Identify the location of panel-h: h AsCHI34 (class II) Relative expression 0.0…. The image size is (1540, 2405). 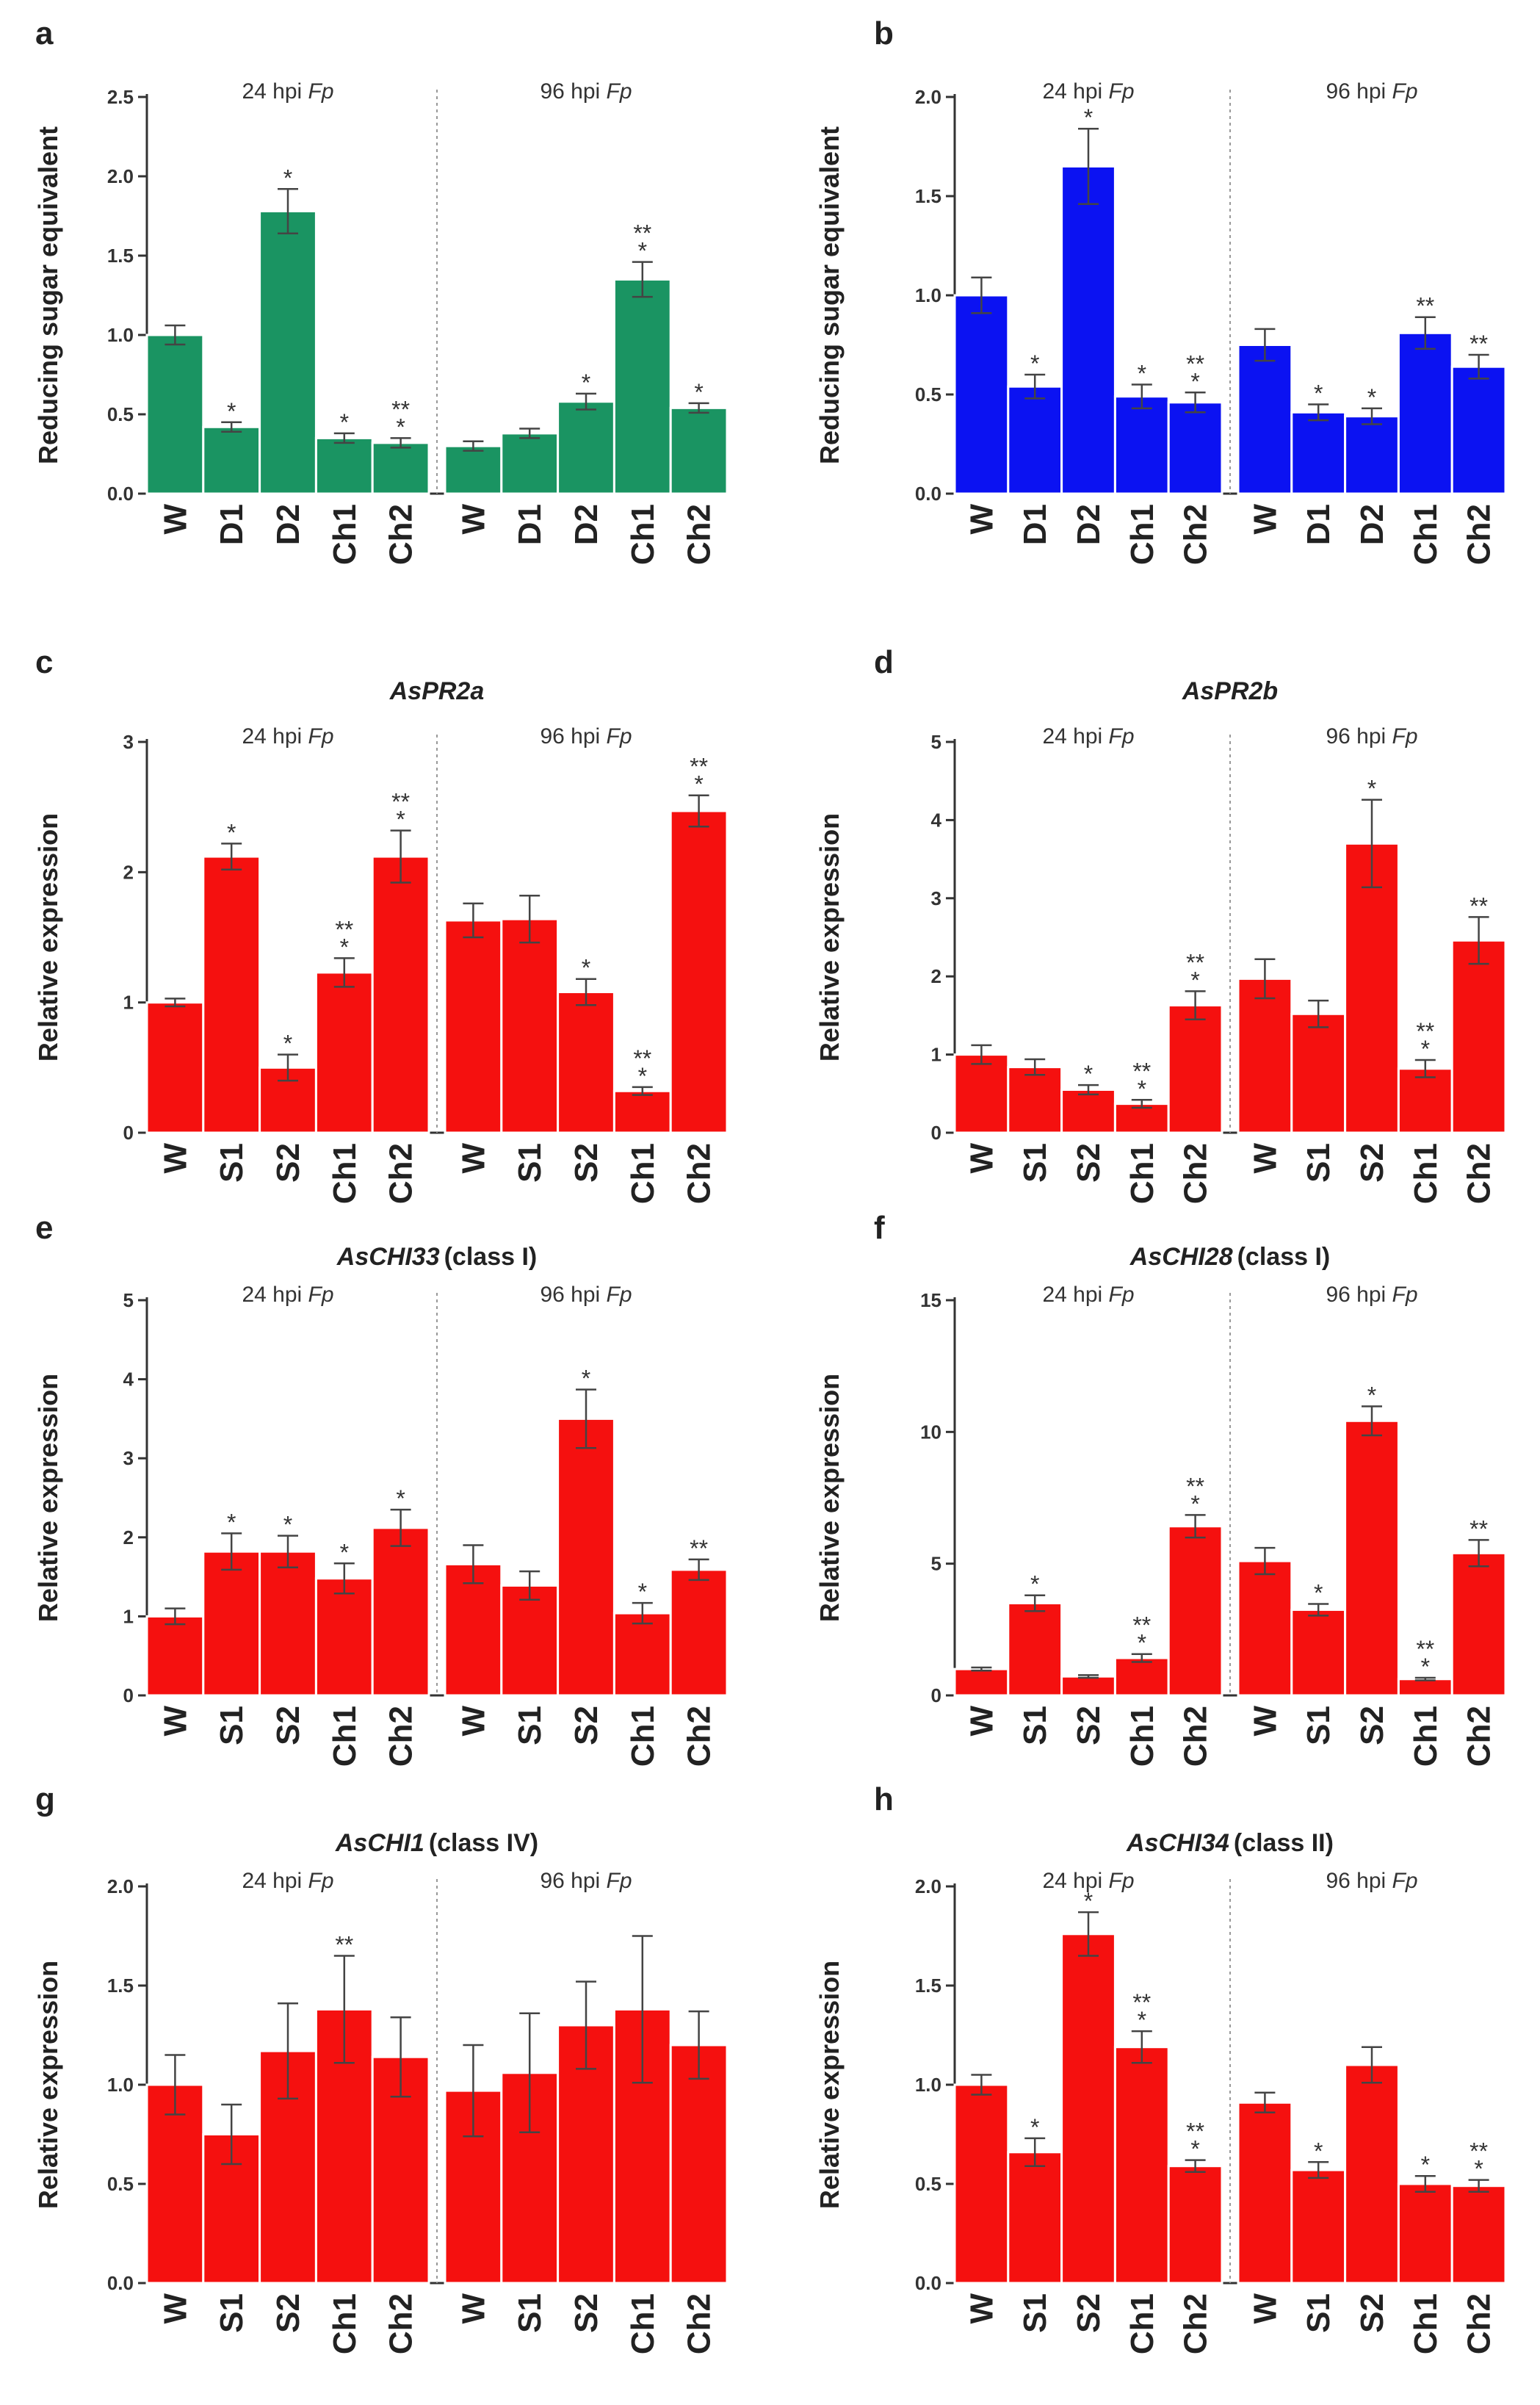
(1160, 2067).